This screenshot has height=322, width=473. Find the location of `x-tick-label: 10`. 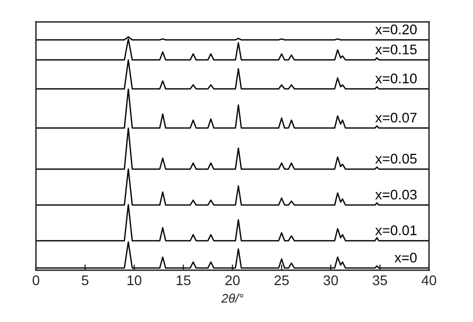

x-tick-label: 10 is located at coordinates (135, 280).